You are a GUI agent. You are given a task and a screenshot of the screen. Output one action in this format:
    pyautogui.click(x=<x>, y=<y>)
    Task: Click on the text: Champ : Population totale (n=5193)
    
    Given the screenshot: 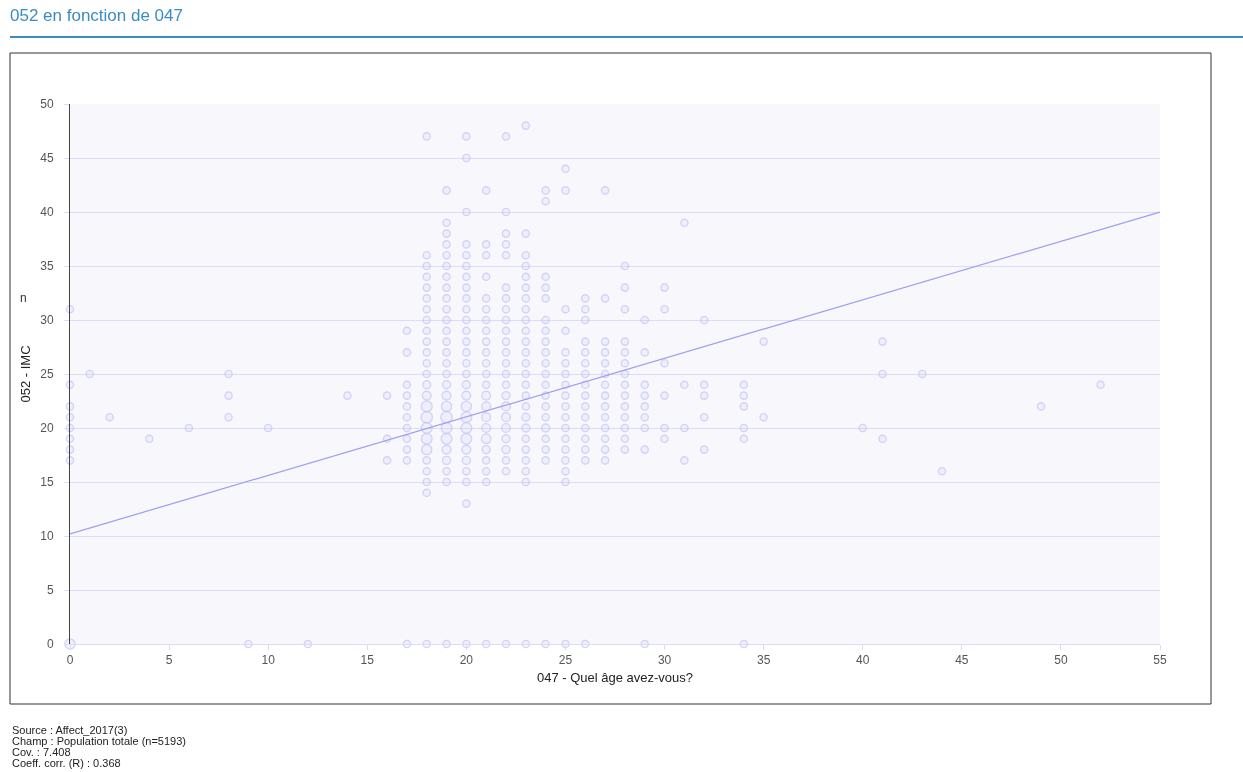 What is the action you would take?
    pyautogui.click(x=99, y=741)
    